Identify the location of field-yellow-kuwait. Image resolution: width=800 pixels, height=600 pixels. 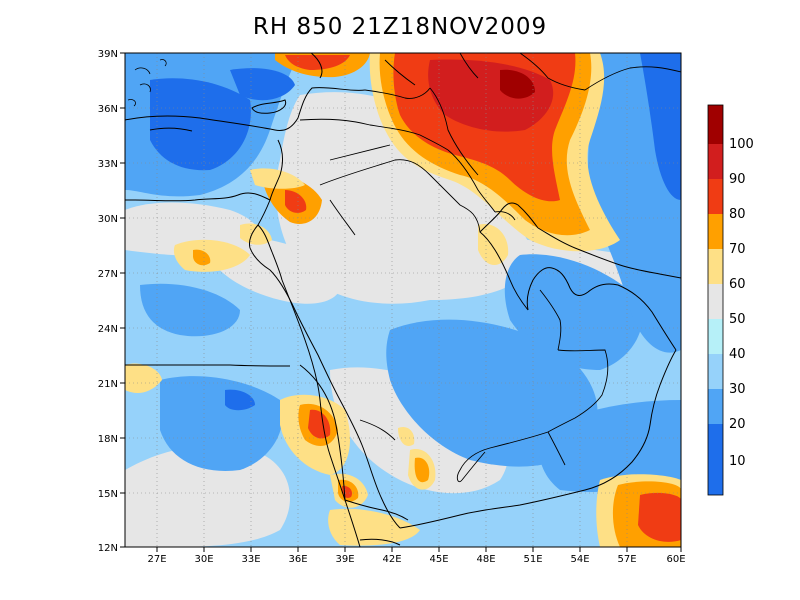
(493, 245).